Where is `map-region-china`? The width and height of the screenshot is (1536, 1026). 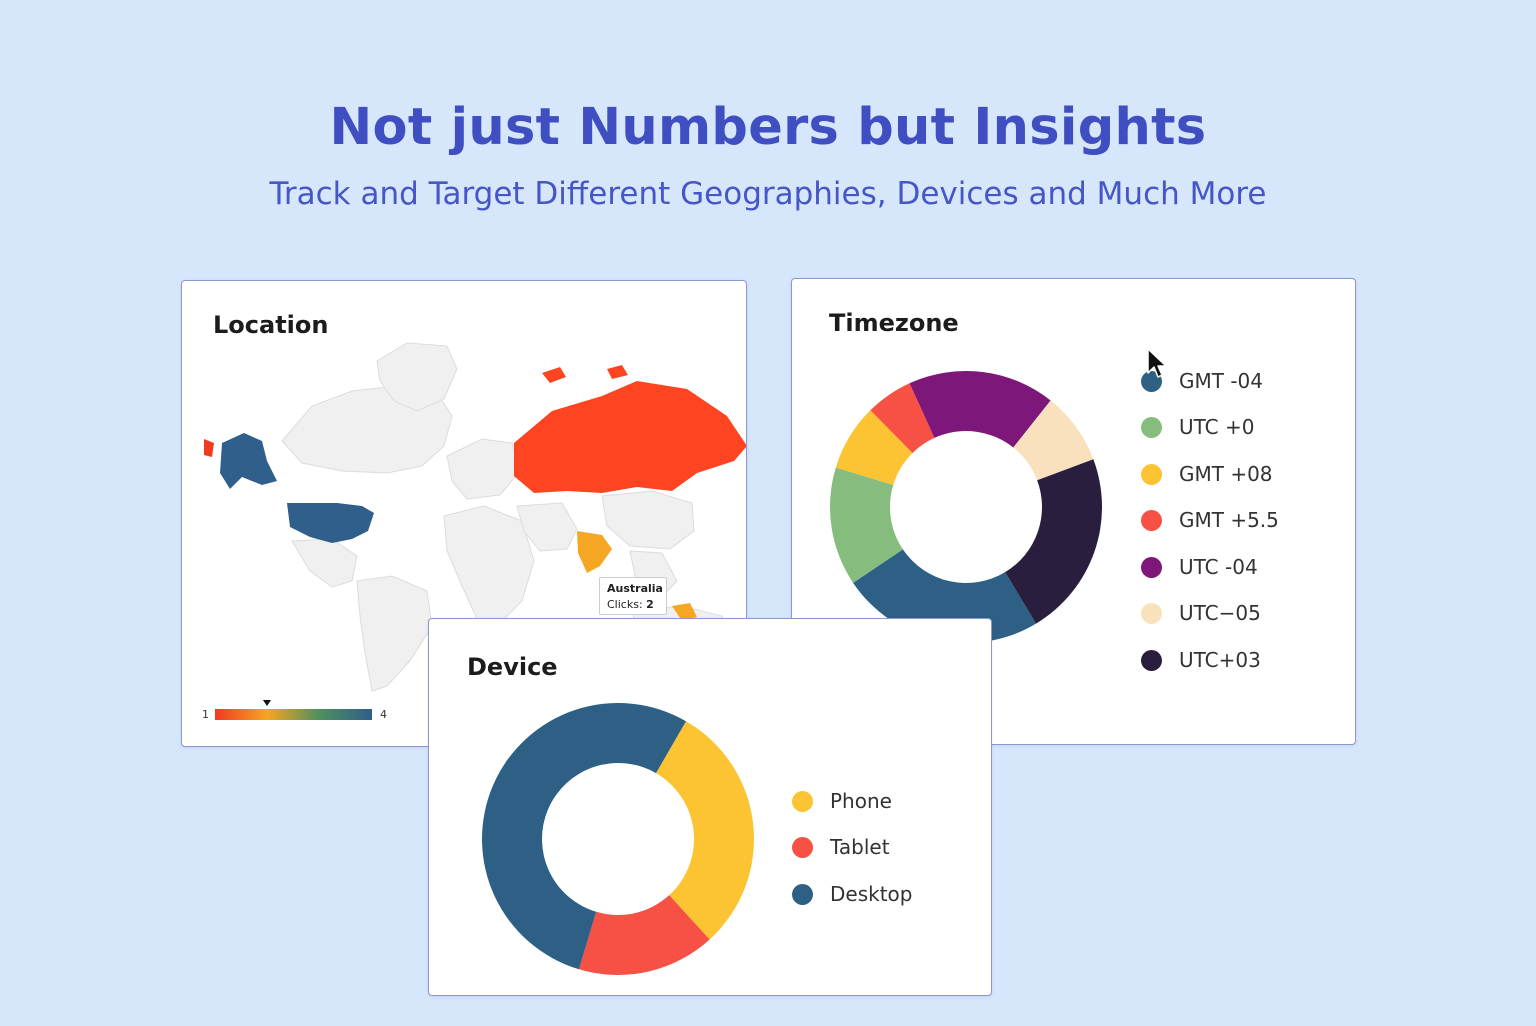 map-region-china is located at coordinates (648, 520).